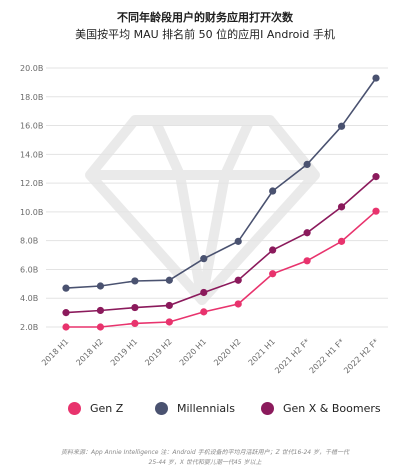  I want to click on y-tick-label: 16.0B, so click(31, 126).